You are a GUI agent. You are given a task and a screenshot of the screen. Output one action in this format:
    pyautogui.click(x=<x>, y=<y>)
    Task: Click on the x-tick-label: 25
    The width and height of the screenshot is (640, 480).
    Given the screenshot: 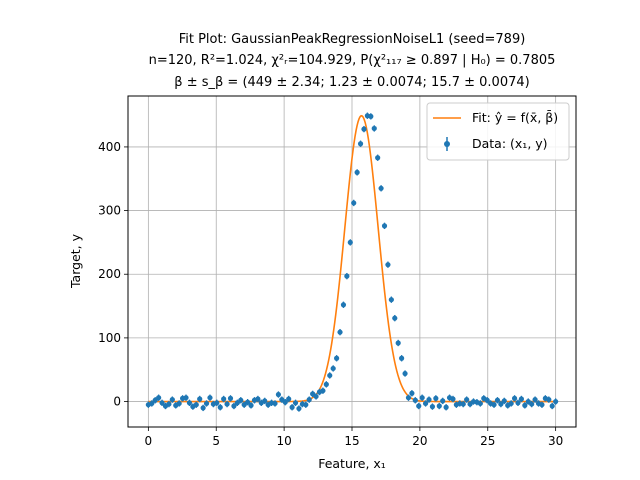 What is the action you would take?
    pyautogui.click(x=487, y=441)
    